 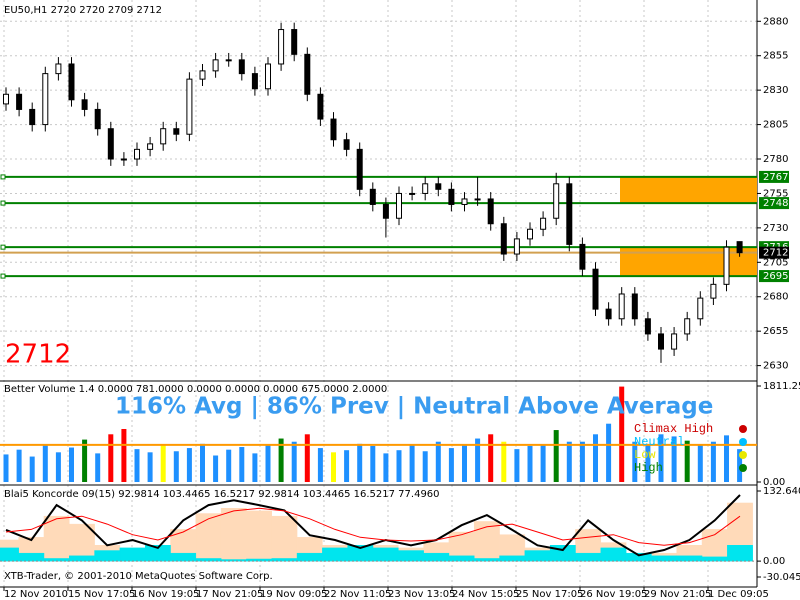 I want to click on y-tick-label: 1811.25, so click(x=781, y=386).